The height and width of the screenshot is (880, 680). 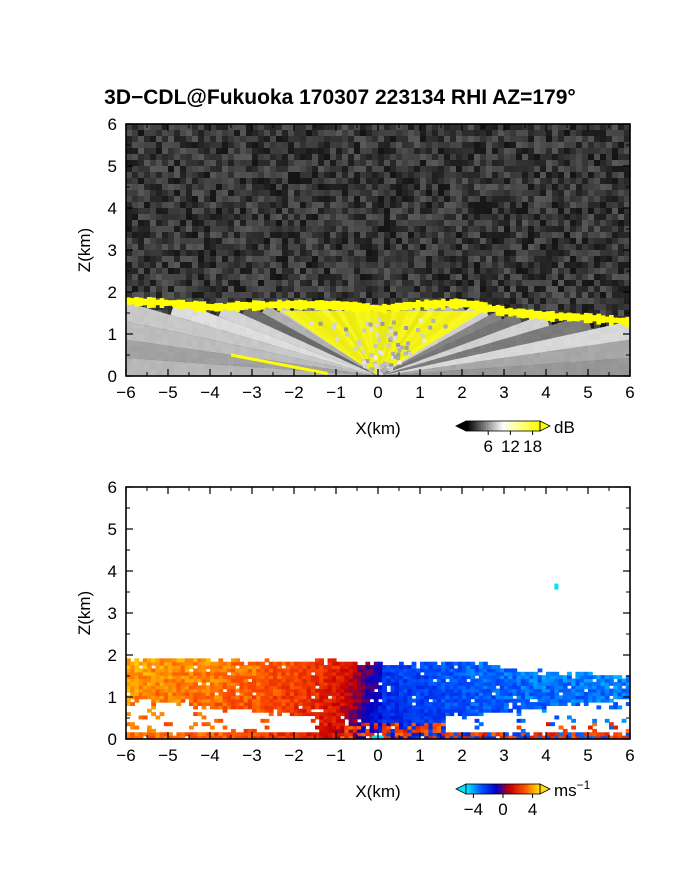 I want to click on x-tick-label: 4, so click(x=545, y=392).